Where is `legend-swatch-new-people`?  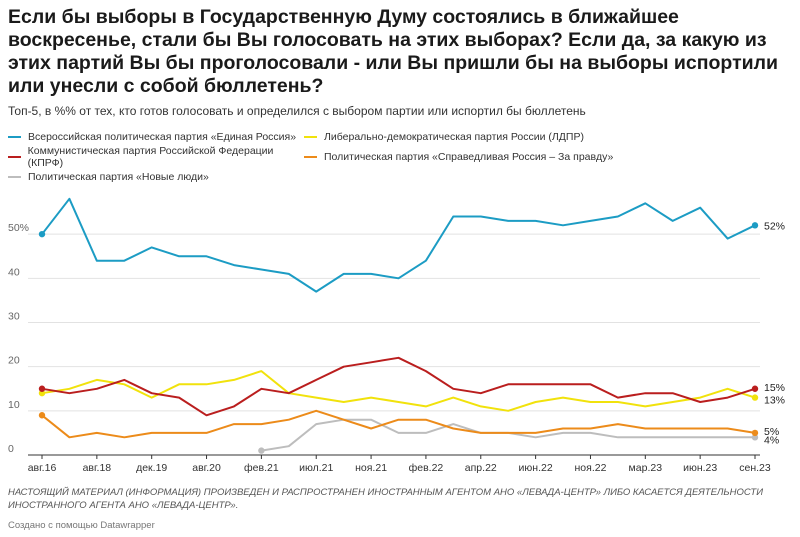
legend-swatch-new-people is located at coordinates (14, 177).